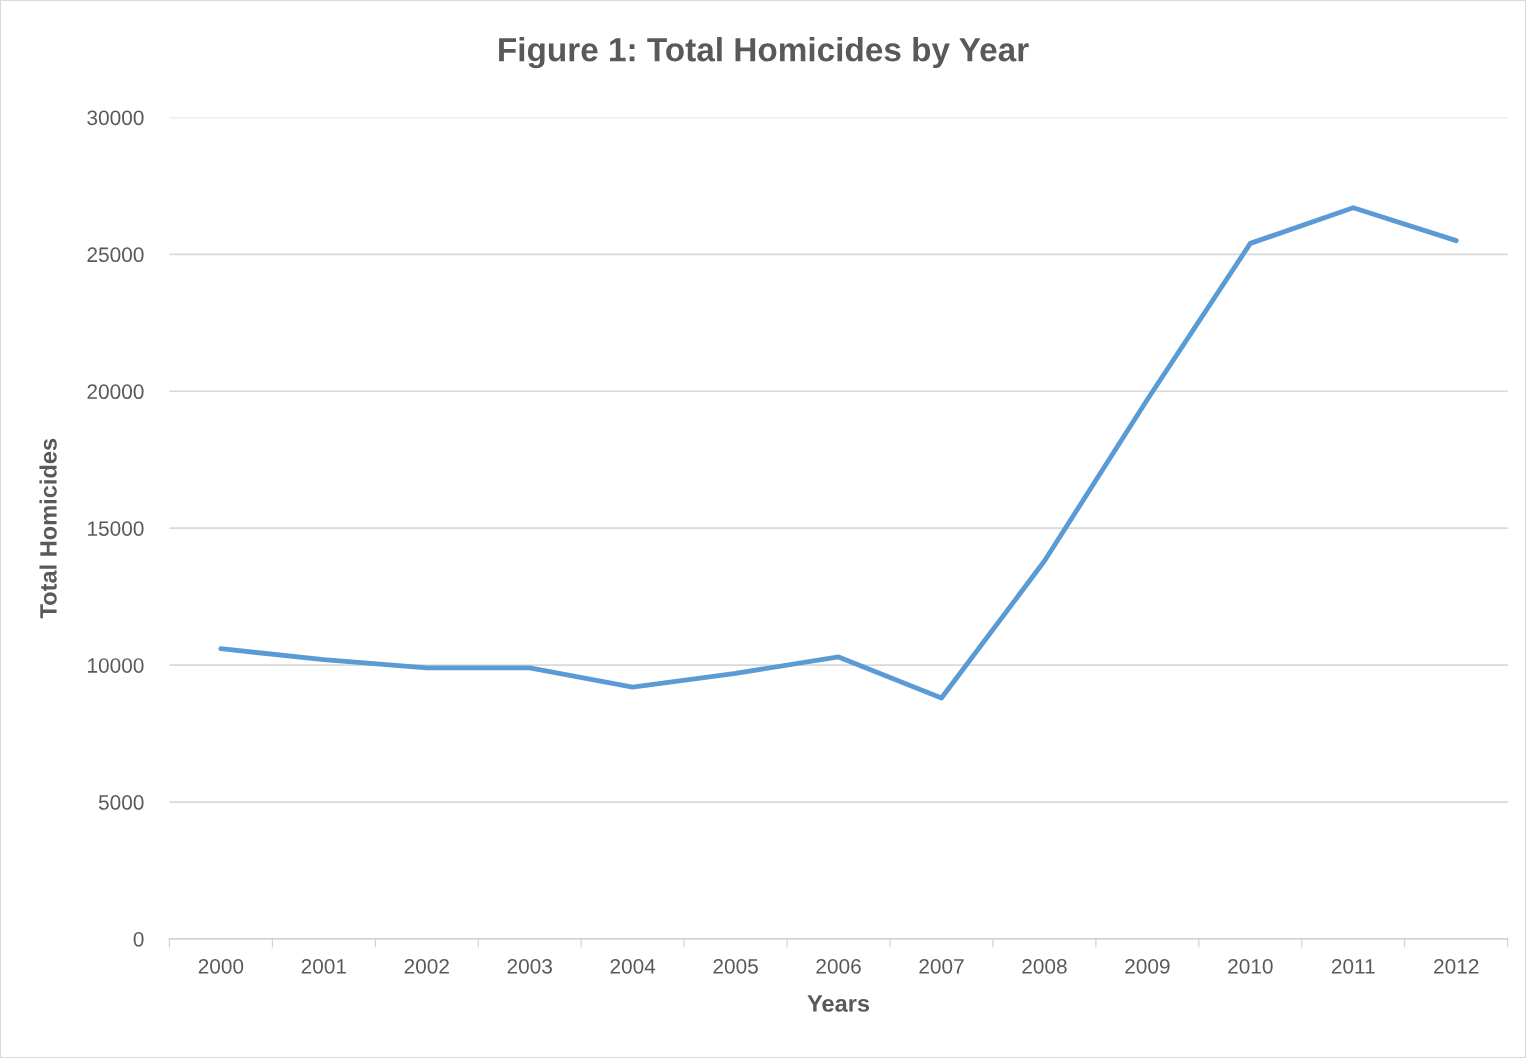 This screenshot has width=1526, height=1058. I want to click on chart-title: Figure 1: Total Homicides by Year, so click(764, 53).